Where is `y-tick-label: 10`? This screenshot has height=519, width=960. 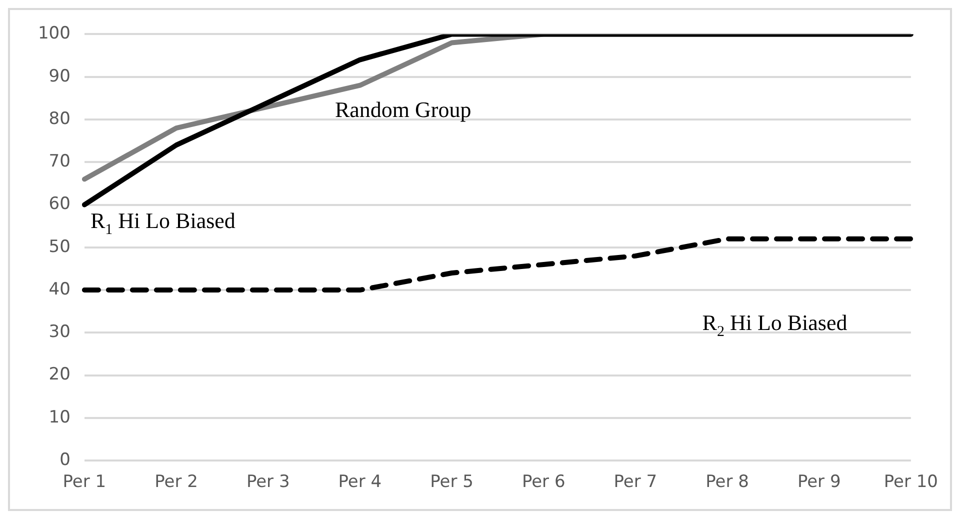
y-tick-label: 10 is located at coordinates (59, 417).